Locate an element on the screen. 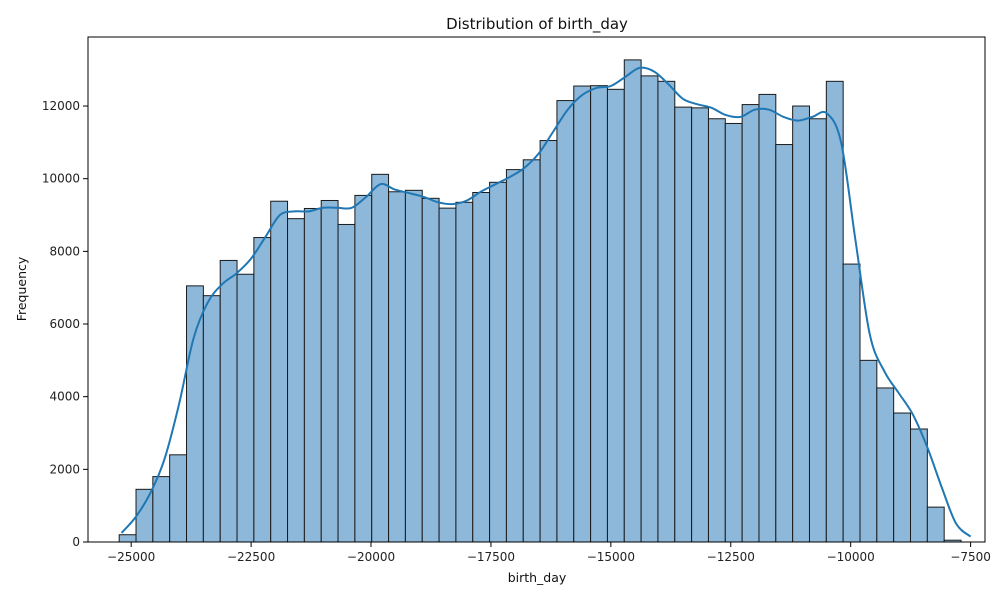  x-tick-label: −17500 is located at coordinates (491, 557).